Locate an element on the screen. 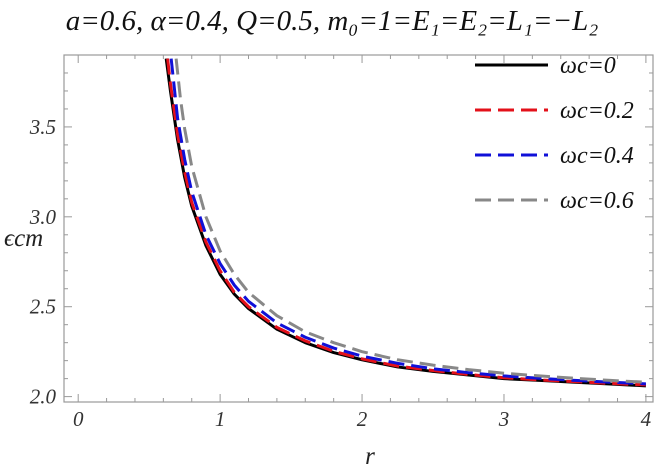  x-tick-label: 1 is located at coordinates (220, 419).